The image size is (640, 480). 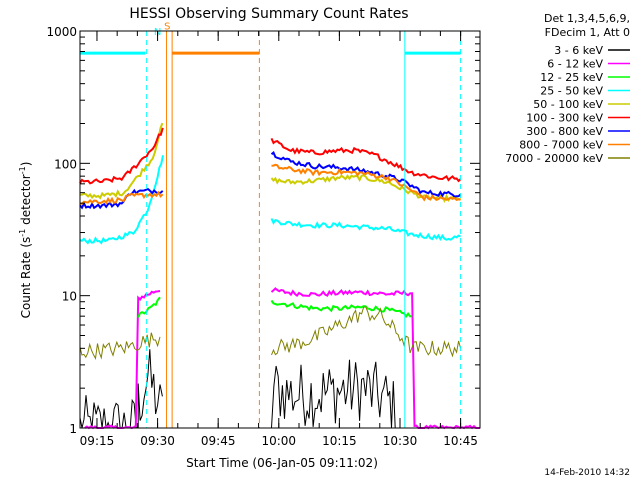 I want to click on legend-item-label: 7000 - 20000 keV, so click(x=554, y=158).